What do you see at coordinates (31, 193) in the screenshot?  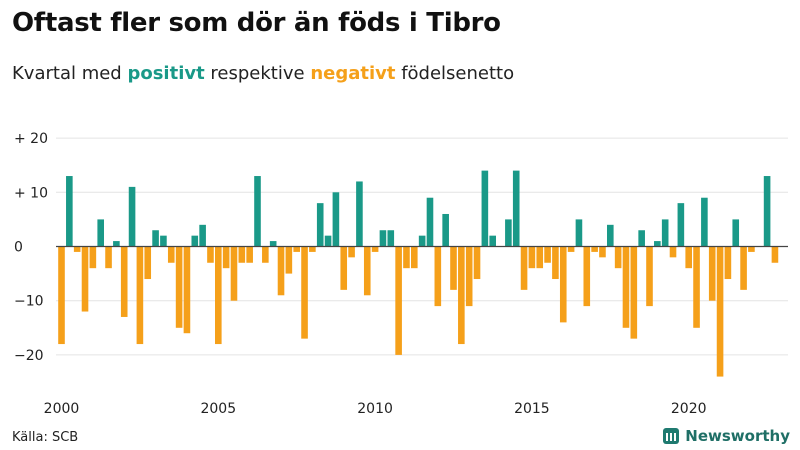 I see `y-tick-label: + 10` at bounding box center [31, 193].